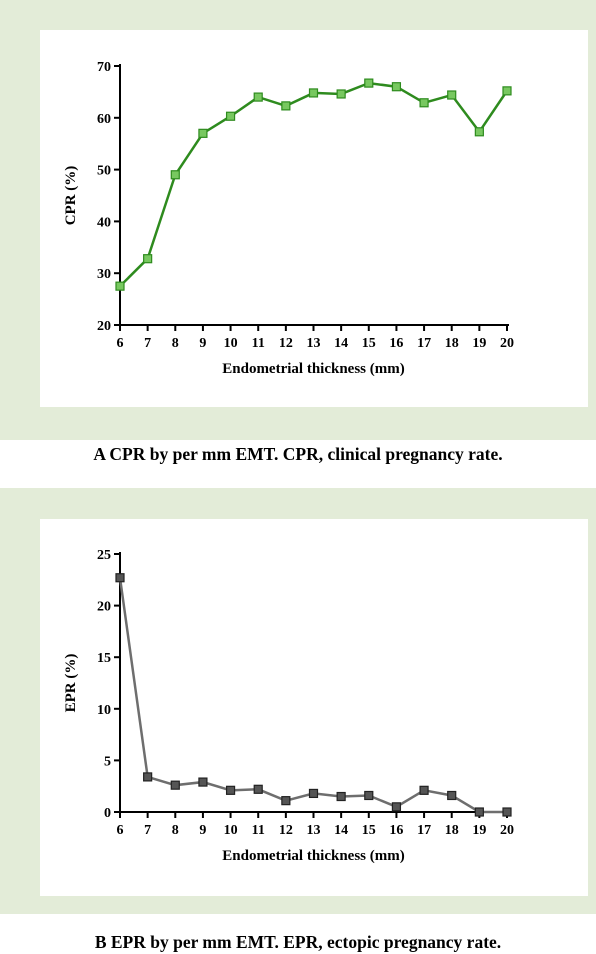 The image size is (596, 954). Describe the element at coordinates (396, 343) in the screenshot. I see `chart-a-x-tick-label: 16` at that location.